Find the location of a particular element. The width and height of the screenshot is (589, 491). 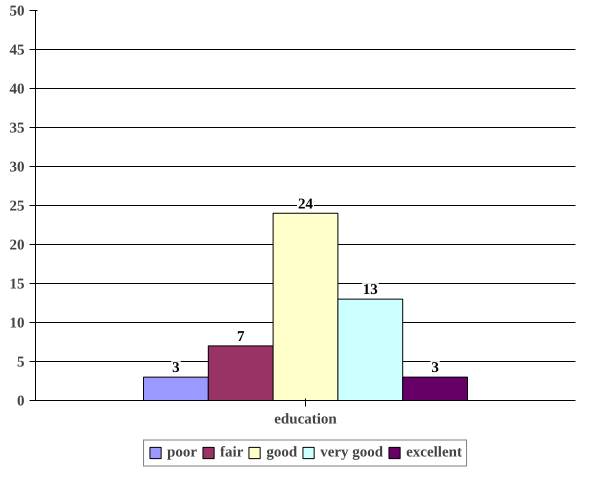

legend-label: poor is located at coordinates (182, 452).